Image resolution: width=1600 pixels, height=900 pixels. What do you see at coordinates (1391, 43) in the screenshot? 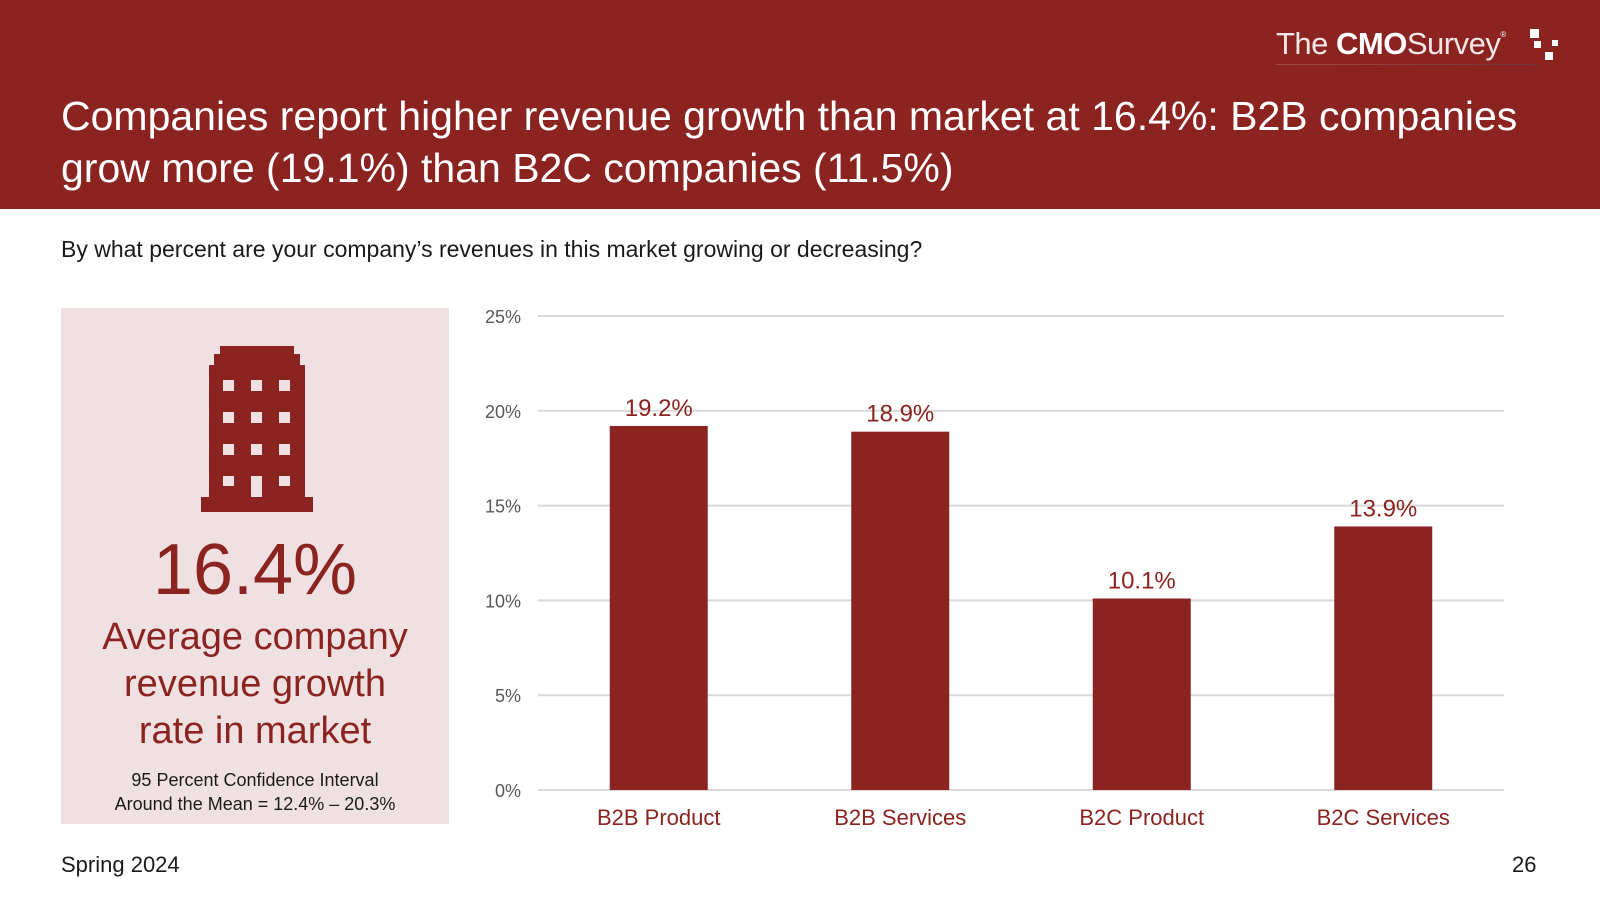
I see `cmo-survey-logo: The CMOSurvey®` at bounding box center [1391, 43].